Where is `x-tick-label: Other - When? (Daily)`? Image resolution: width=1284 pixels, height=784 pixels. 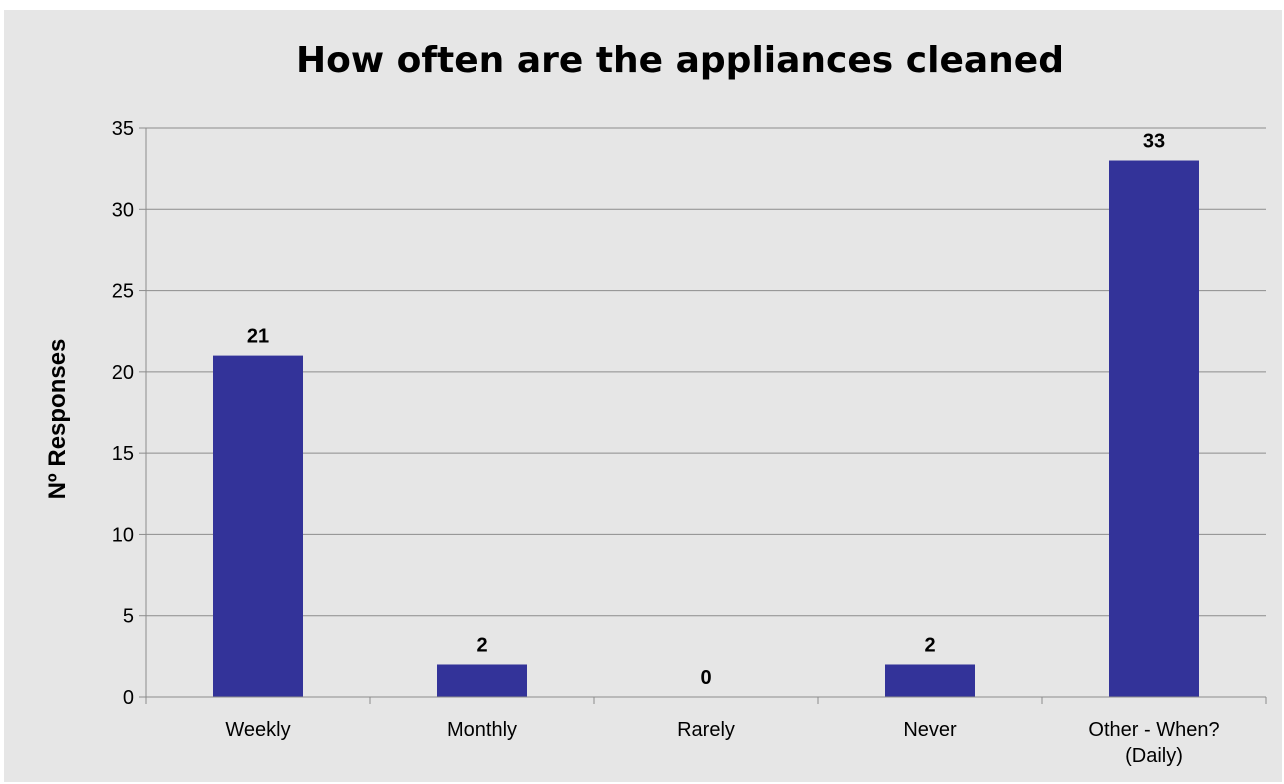 x-tick-label: Other - When? (Daily) is located at coordinates (1153, 743).